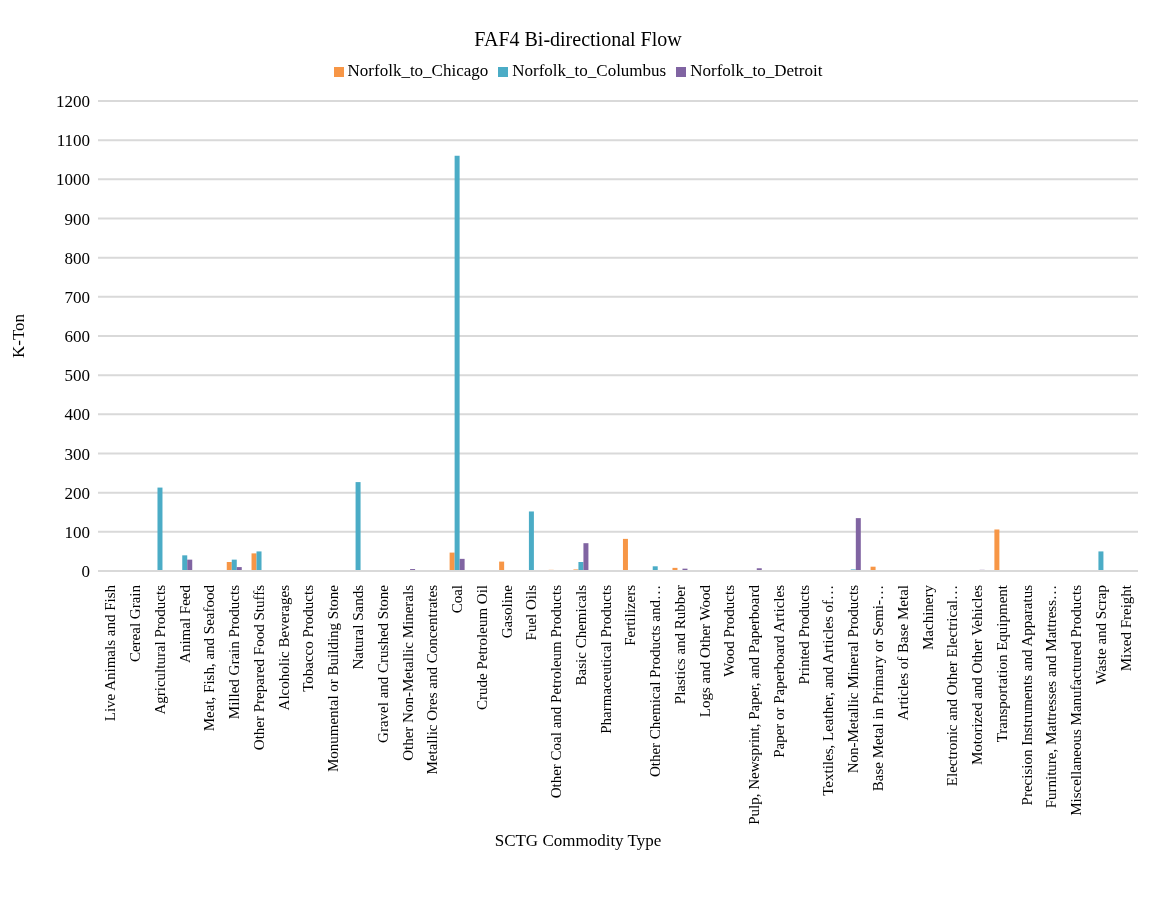 This screenshot has height=897, width=1152. What do you see at coordinates (258, 667) in the screenshot?
I see `x-tick-label: Other Prepared Food Stuffs` at bounding box center [258, 667].